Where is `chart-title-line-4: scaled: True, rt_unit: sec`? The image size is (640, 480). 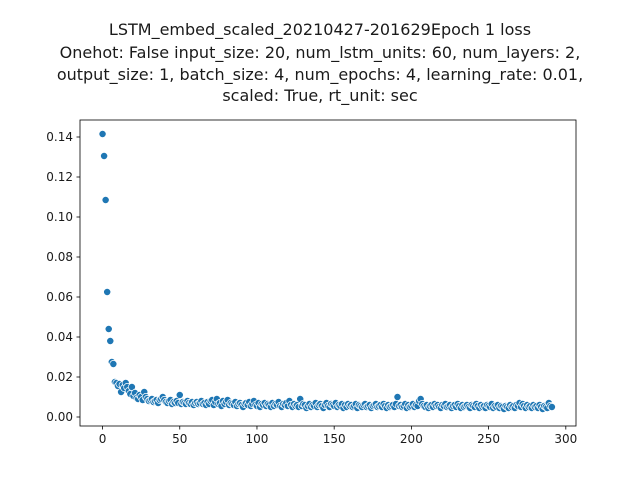 chart-title-line-4: scaled: True, rt_unit: sec is located at coordinates (320, 95).